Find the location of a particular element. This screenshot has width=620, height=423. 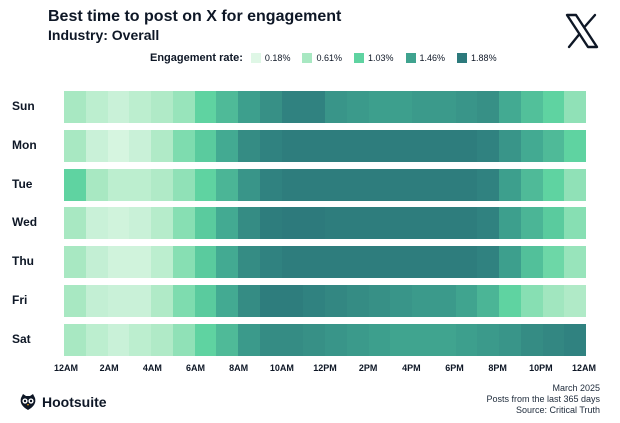

legend-label: 1.46% is located at coordinates (432, 58).